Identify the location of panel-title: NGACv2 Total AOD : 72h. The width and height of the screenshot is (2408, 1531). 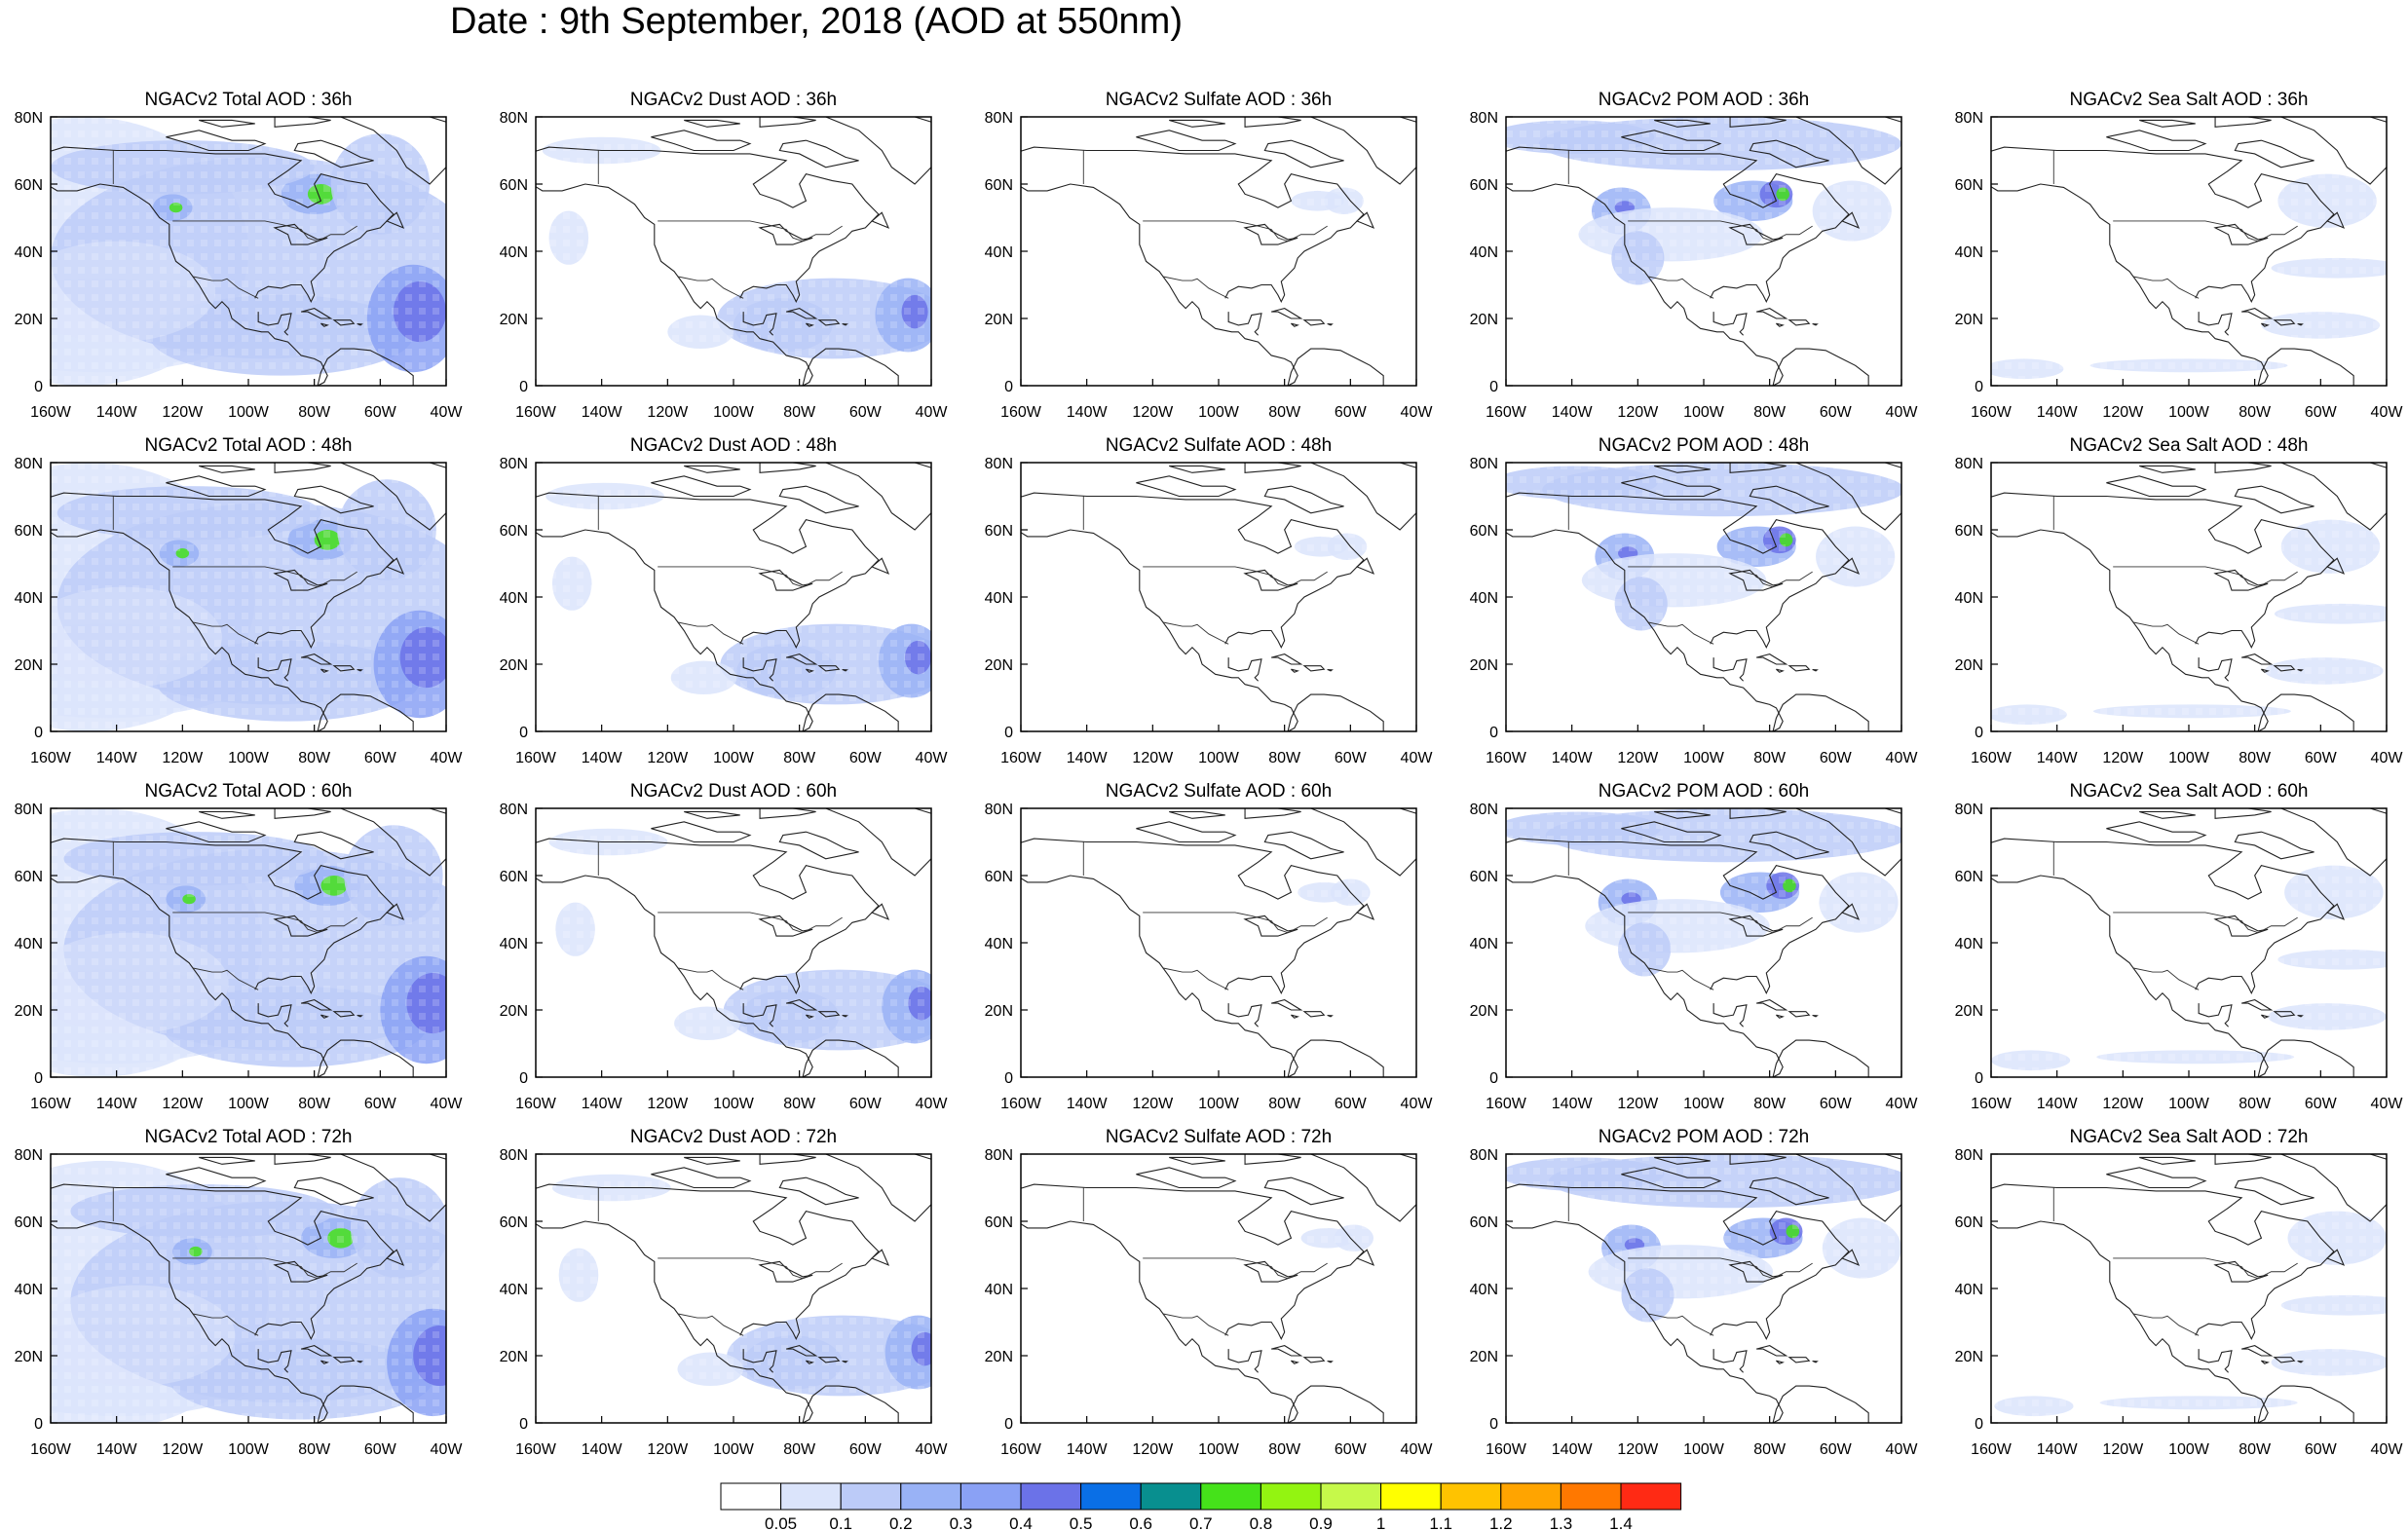
(249, 1137).